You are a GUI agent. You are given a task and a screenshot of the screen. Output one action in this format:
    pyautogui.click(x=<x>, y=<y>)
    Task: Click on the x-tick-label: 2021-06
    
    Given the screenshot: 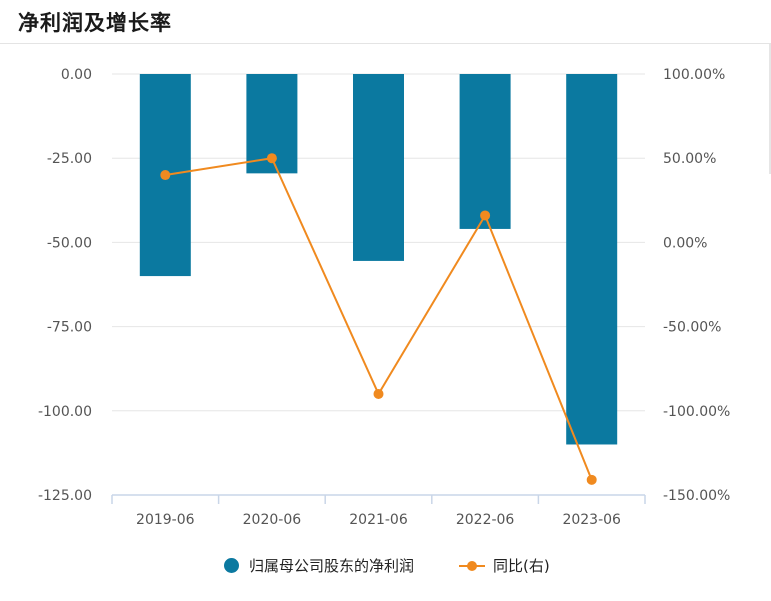 What is the action you would take?
    pyautogui.click(x=378, y=520)
    